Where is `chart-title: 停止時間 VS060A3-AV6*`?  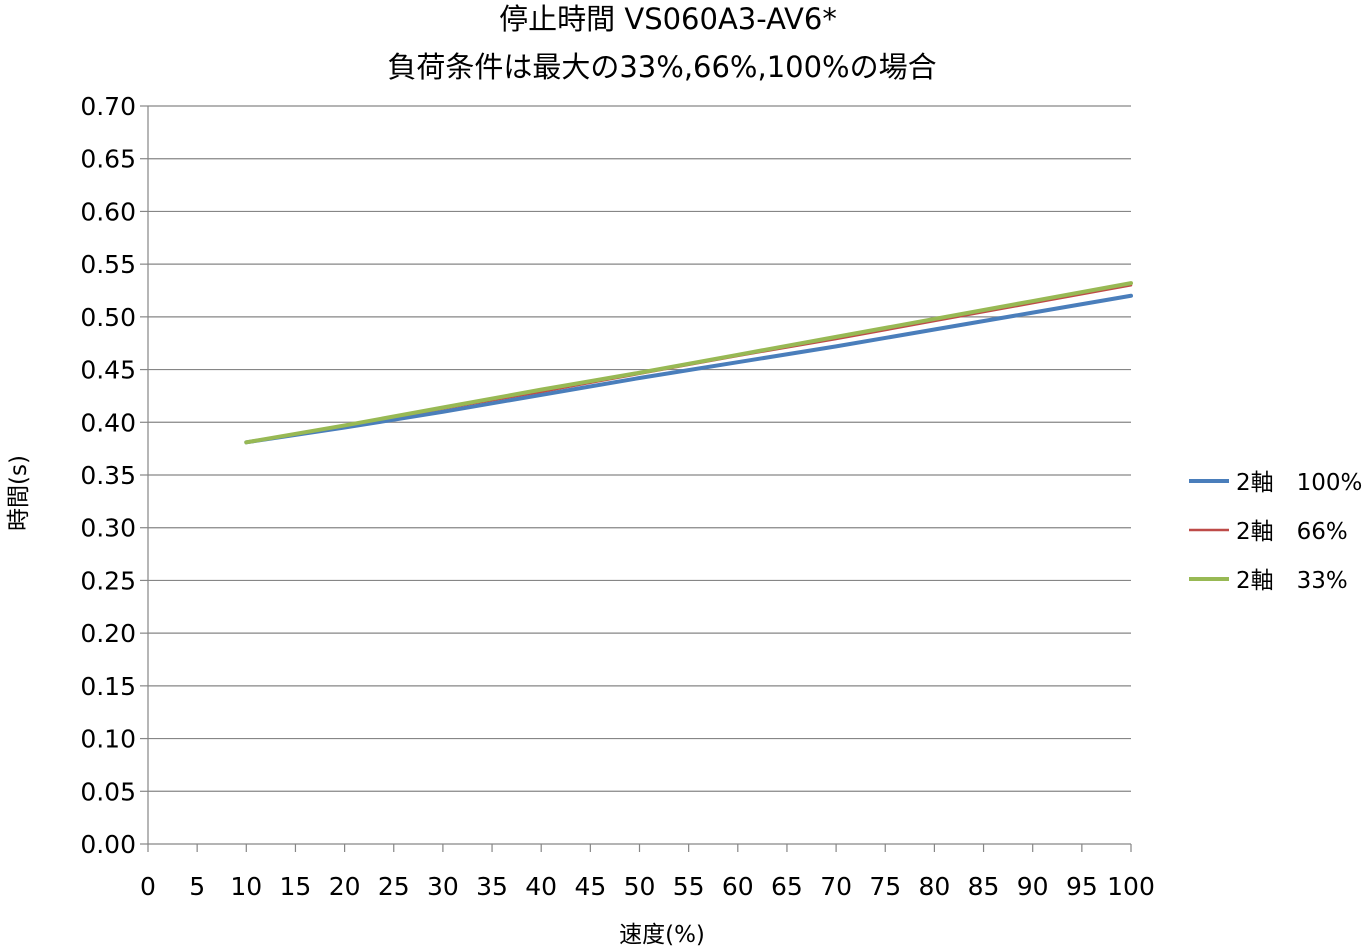 chart-title: 停止時間 VS060A3-AV6* is located at coordinates (668, 19).